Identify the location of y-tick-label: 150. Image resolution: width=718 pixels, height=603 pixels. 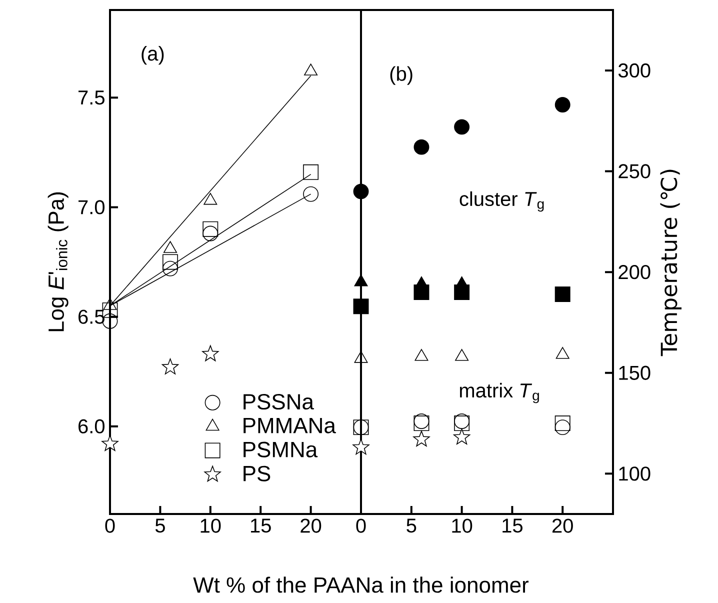
(634, 373).